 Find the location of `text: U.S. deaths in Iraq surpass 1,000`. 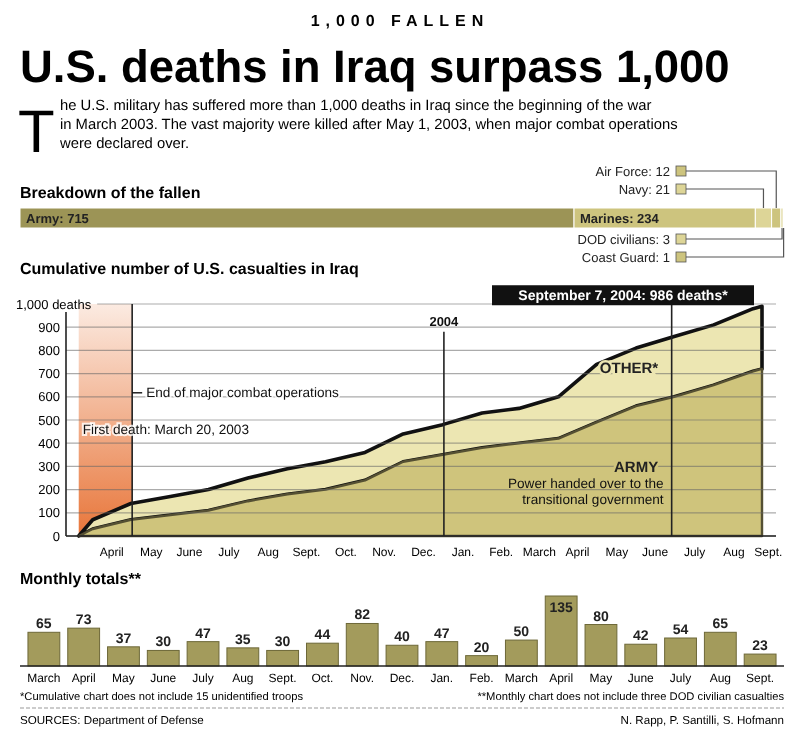

text: U.S. deaths in Iraq surpass 1,000 is located at coordinates (375, 66).